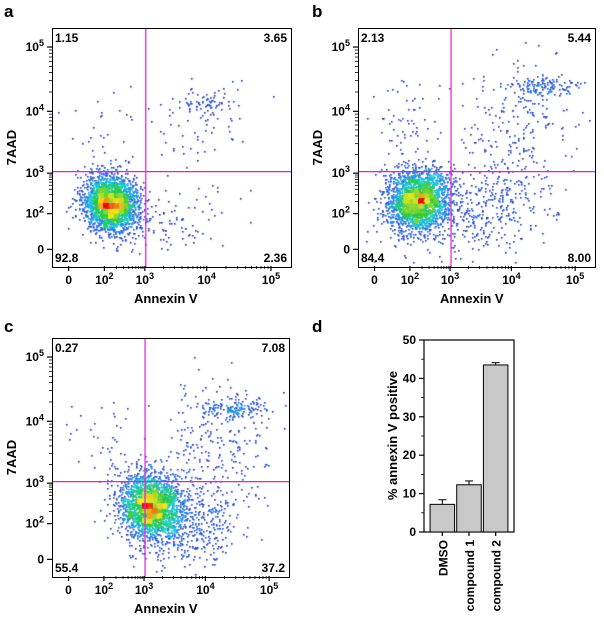 The height and width of the screenshot is (627, 604). What do you see at coordinates (9, 326) in the screenshot?
I see `panel-label-c: c` at bounding box center [9, 326].